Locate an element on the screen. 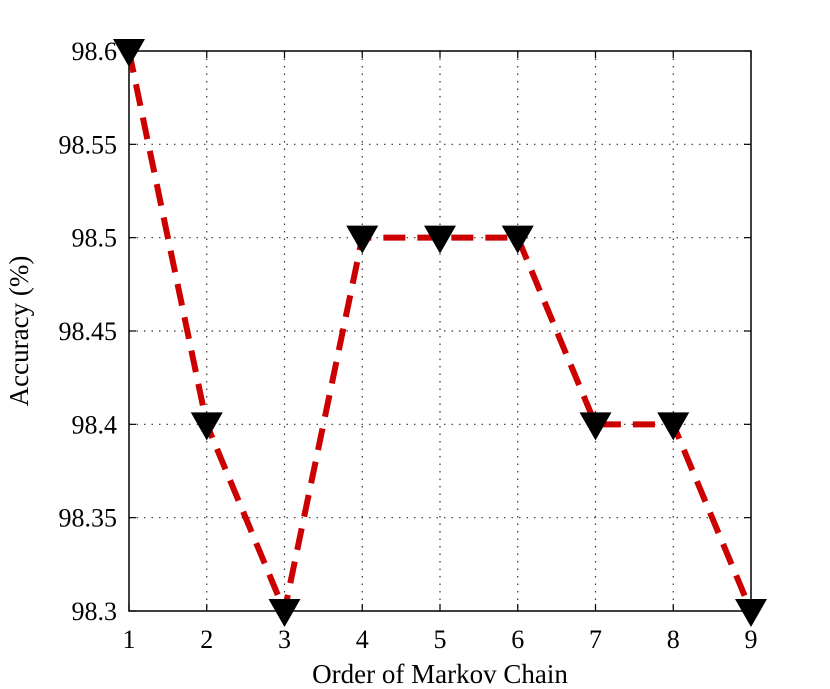 The image size is (830, 689). x-tick-labels: 1 2 3 4 5 6 7 8 9 is located at coordinates (440, 639).